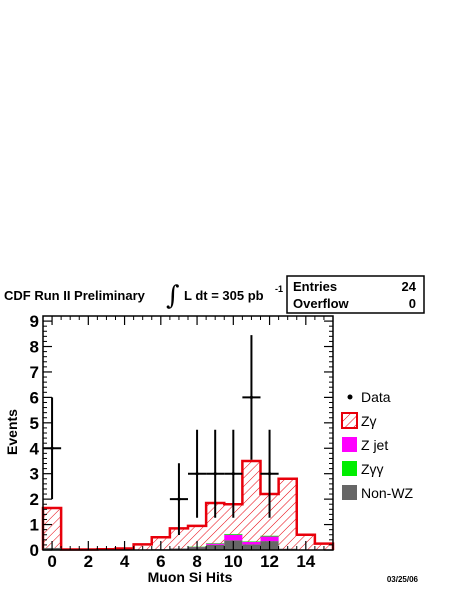 The width and height of the screenshot is (457, 591). What do you see at coordinates (34, 525) in the screenshot?
I see `y-tick-label: 1` at bounding box center [34, 525].